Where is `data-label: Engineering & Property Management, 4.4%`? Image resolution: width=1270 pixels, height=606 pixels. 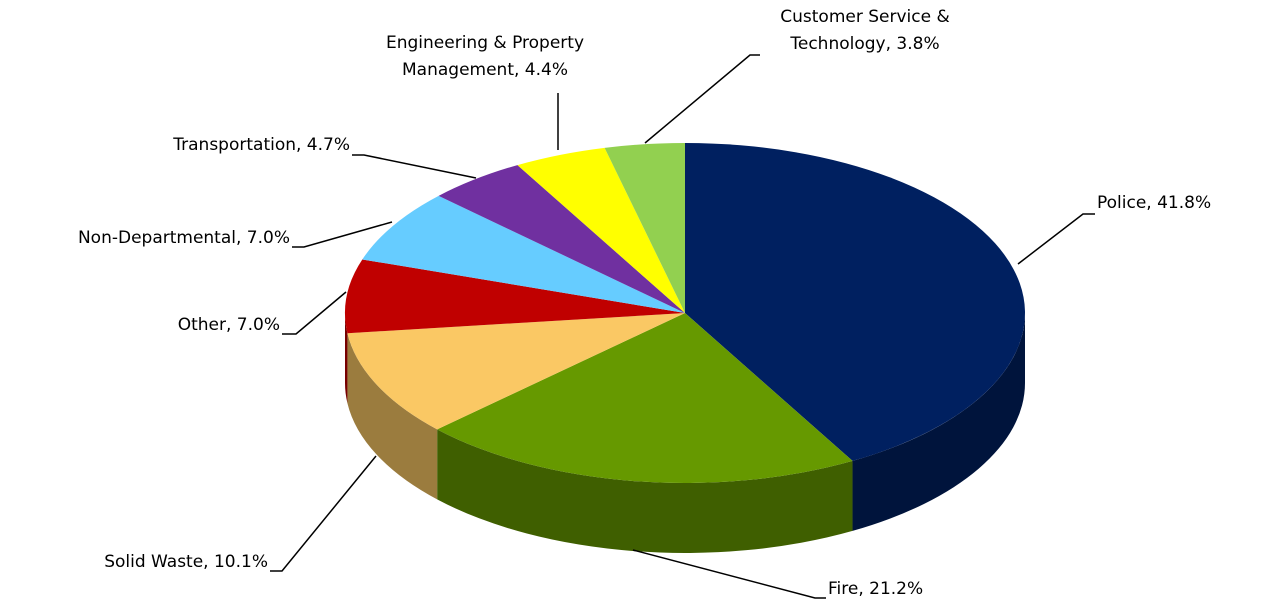 data-label: Engineering & Property Management, 4.4% is located at coordinates (485, 56).